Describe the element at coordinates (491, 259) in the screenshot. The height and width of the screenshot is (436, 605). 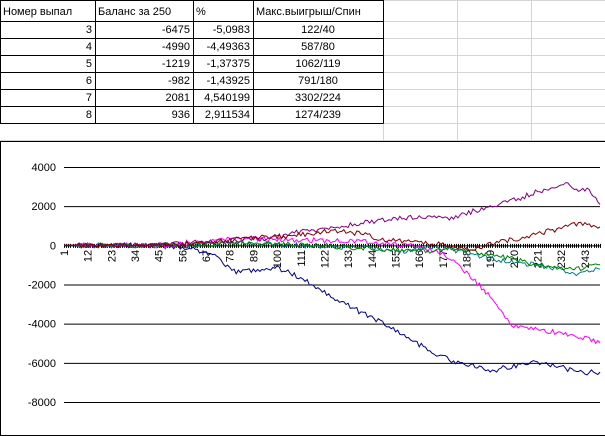
I see `x-tick-label: 199` at that location.